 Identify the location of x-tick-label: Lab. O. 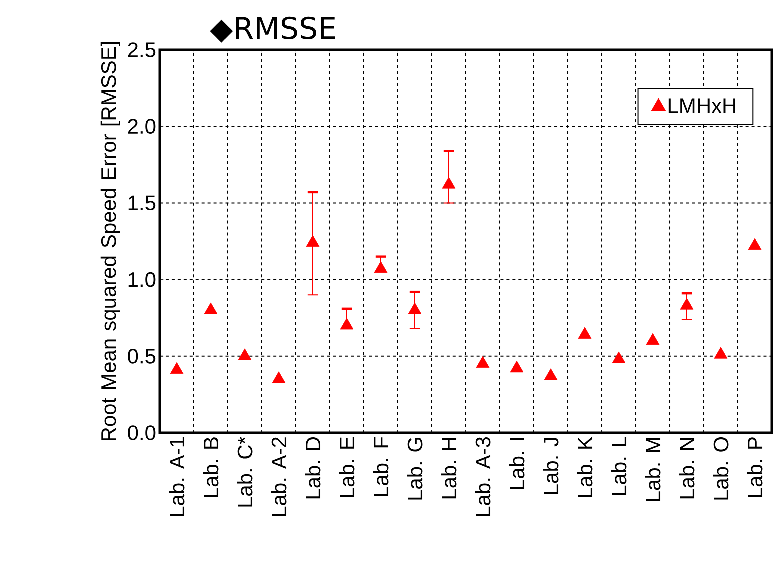
(721, 469).